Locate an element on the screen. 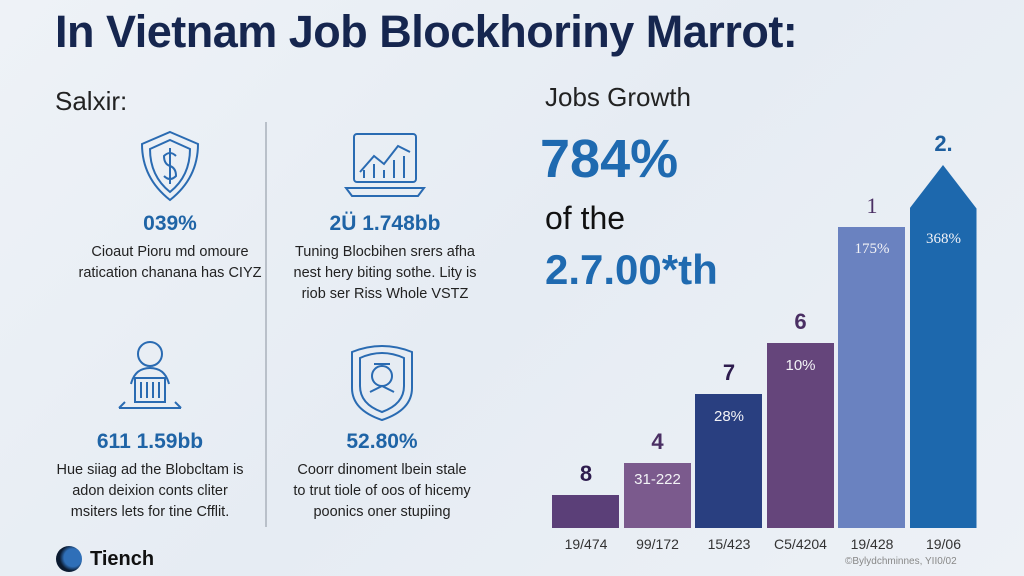 Image resolution: width=1024 pixels, height=576 pixels. worker-laptop-icon is located at coordinates (150, 375).